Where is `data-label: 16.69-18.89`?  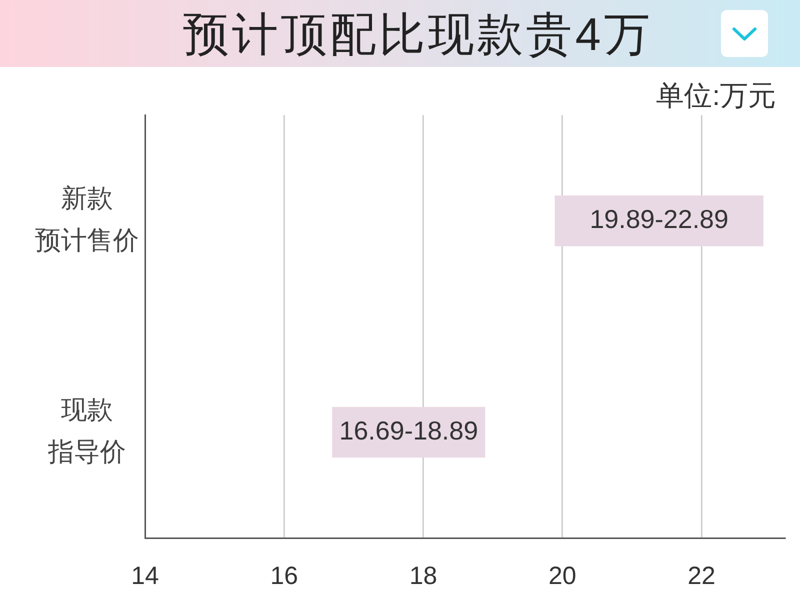 data-label: 16.69-18.89 is located at coordinates (408, 430).